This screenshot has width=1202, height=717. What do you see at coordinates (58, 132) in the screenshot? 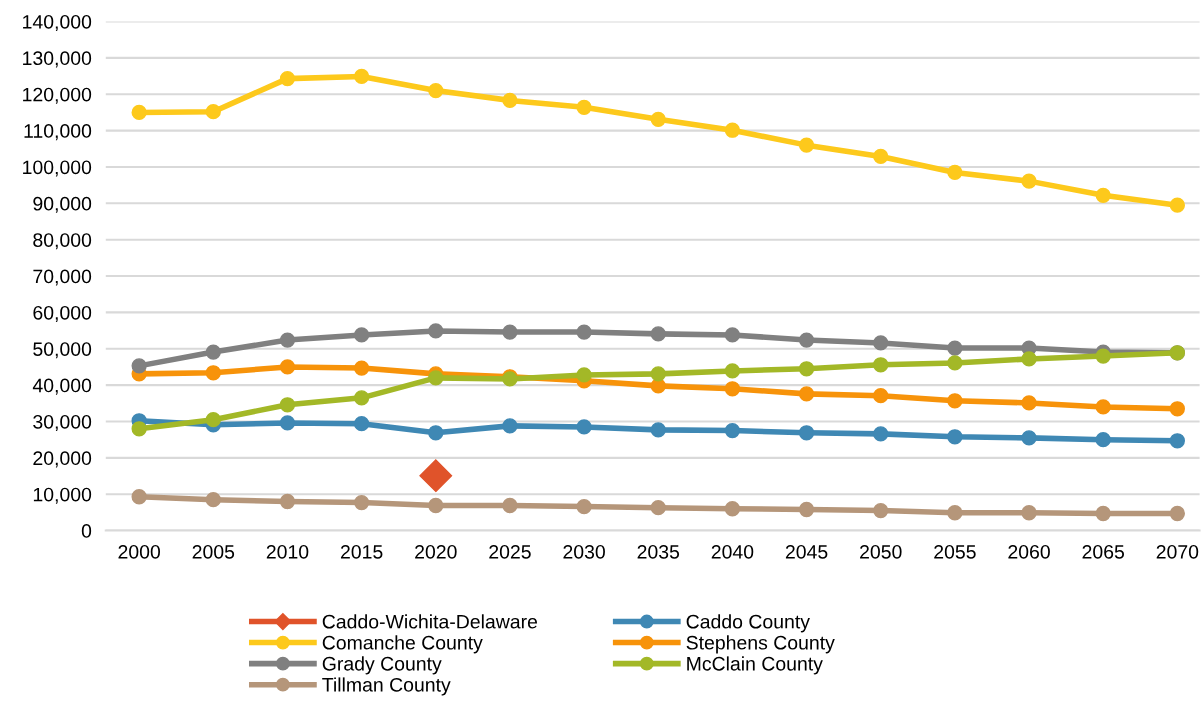
I see `y-tick-label: 110,000` at bounding box center [58, 132].